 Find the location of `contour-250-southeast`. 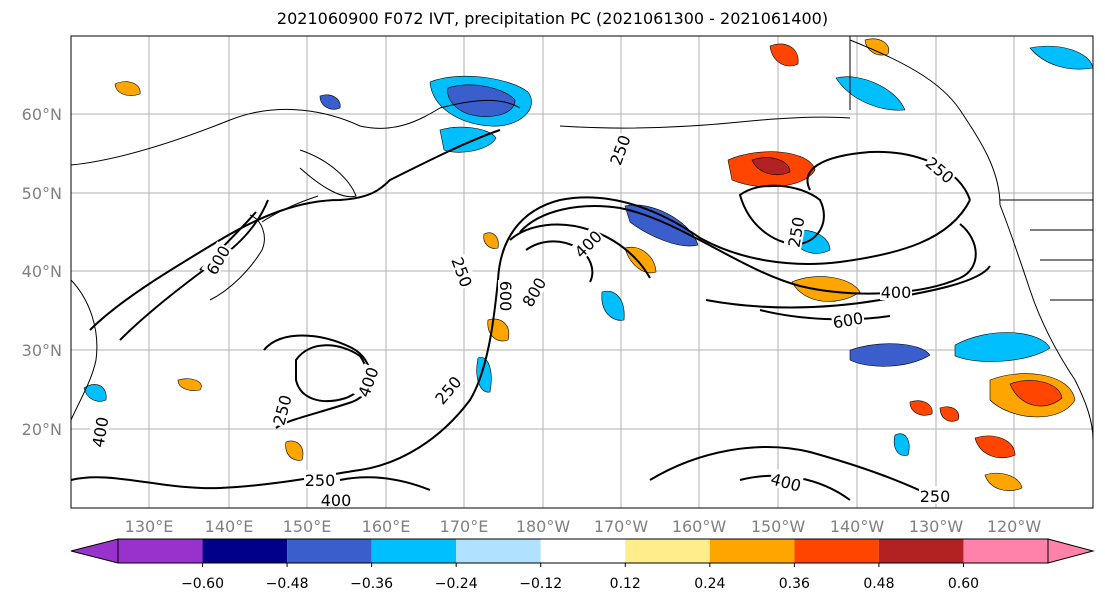

contour-250-southeast is located at coordinates (795, 473).